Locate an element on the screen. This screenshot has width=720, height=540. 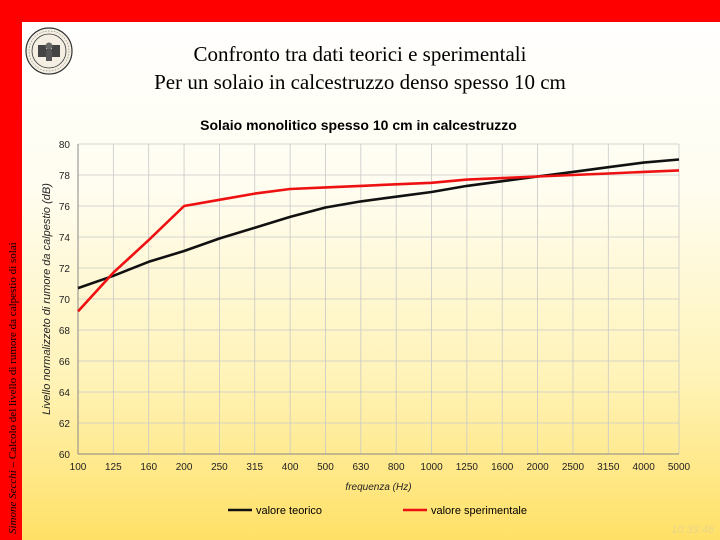
top-accent-bar is located at coordinates (360, 11).